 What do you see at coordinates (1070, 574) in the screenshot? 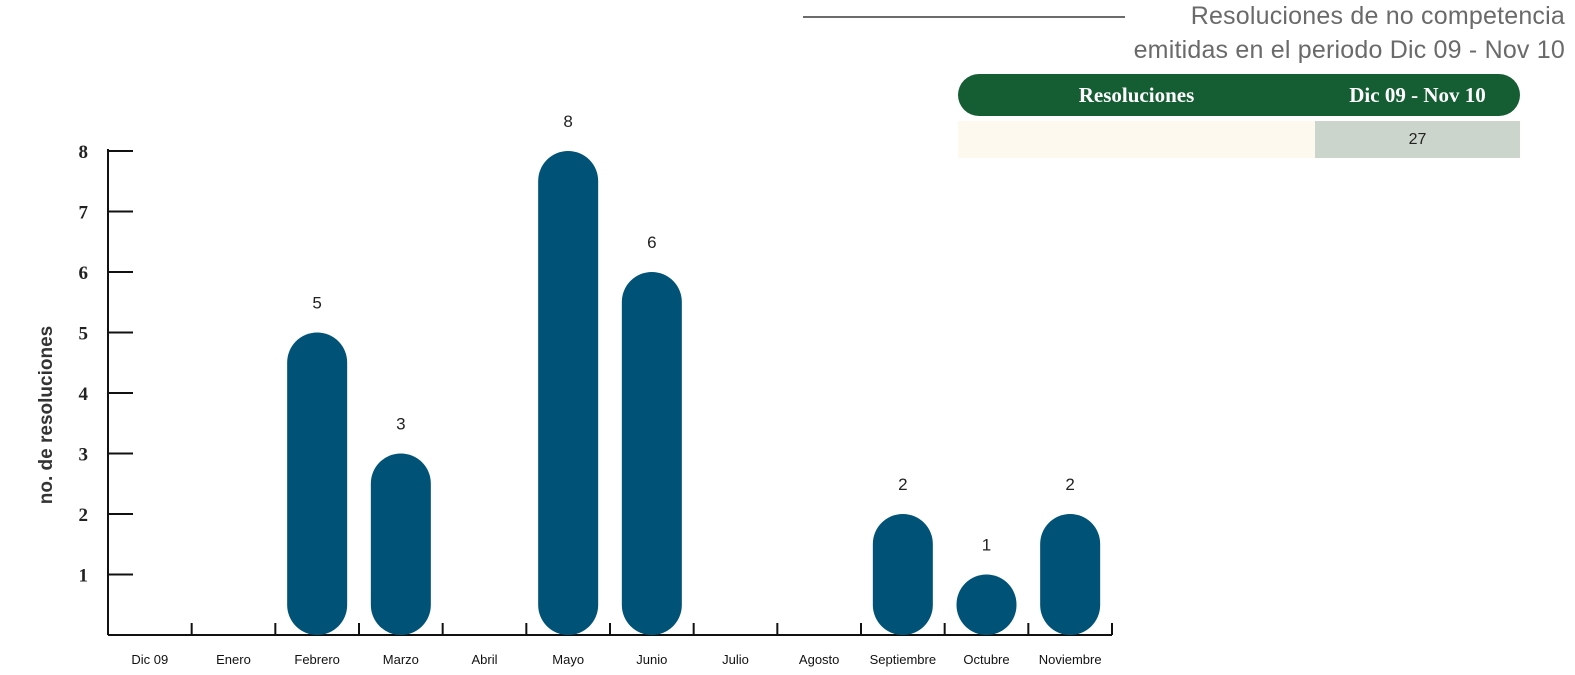
I see `bar-noviembre` at bounding box center [1070, 574].